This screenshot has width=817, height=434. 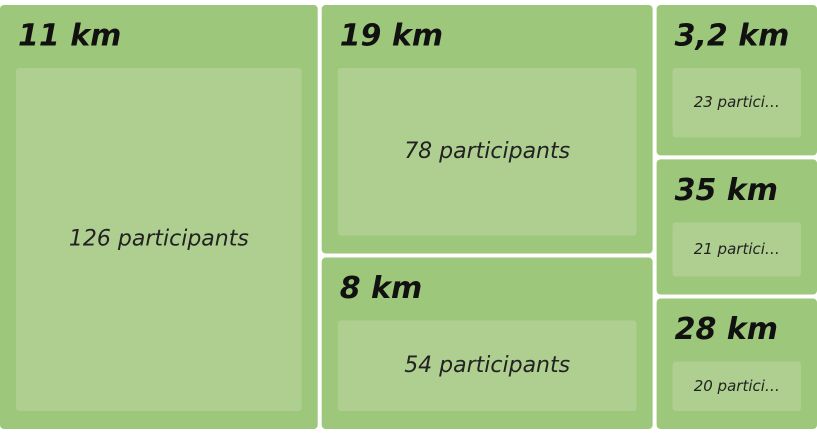 I want to click on tile-label: 35 km, so click(x=726, y=190).